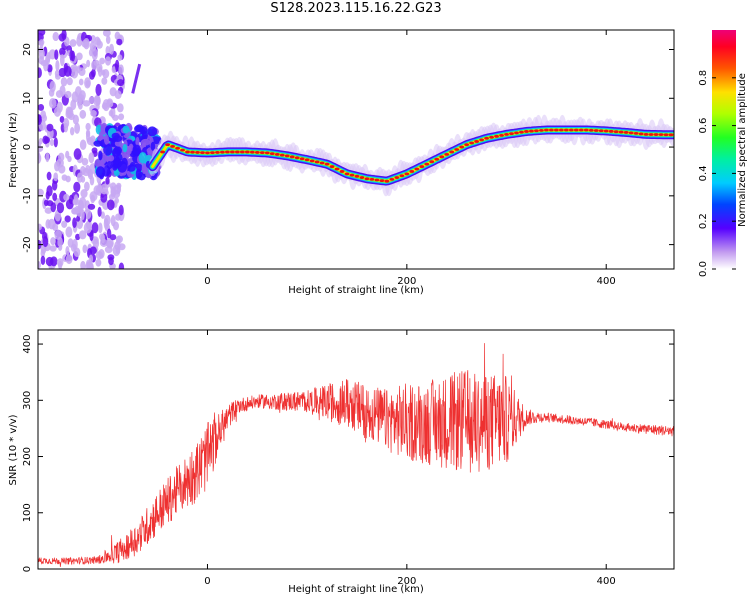 The height and width of the screenshot is (600, 750). I want to click on page-title: S128.2023.115.16.22.G23, so click(356, 8).